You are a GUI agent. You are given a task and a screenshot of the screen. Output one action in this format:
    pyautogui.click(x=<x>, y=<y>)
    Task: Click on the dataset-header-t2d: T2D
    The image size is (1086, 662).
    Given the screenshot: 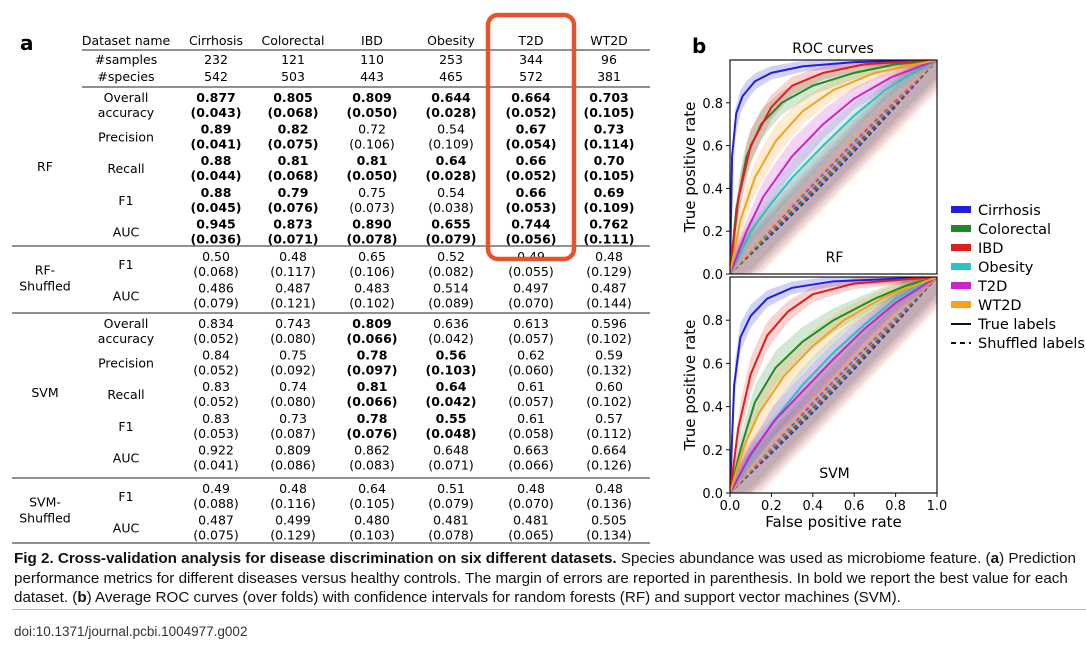 What is the action you would take?
    pyautogui.click(x=530, y=40)
    